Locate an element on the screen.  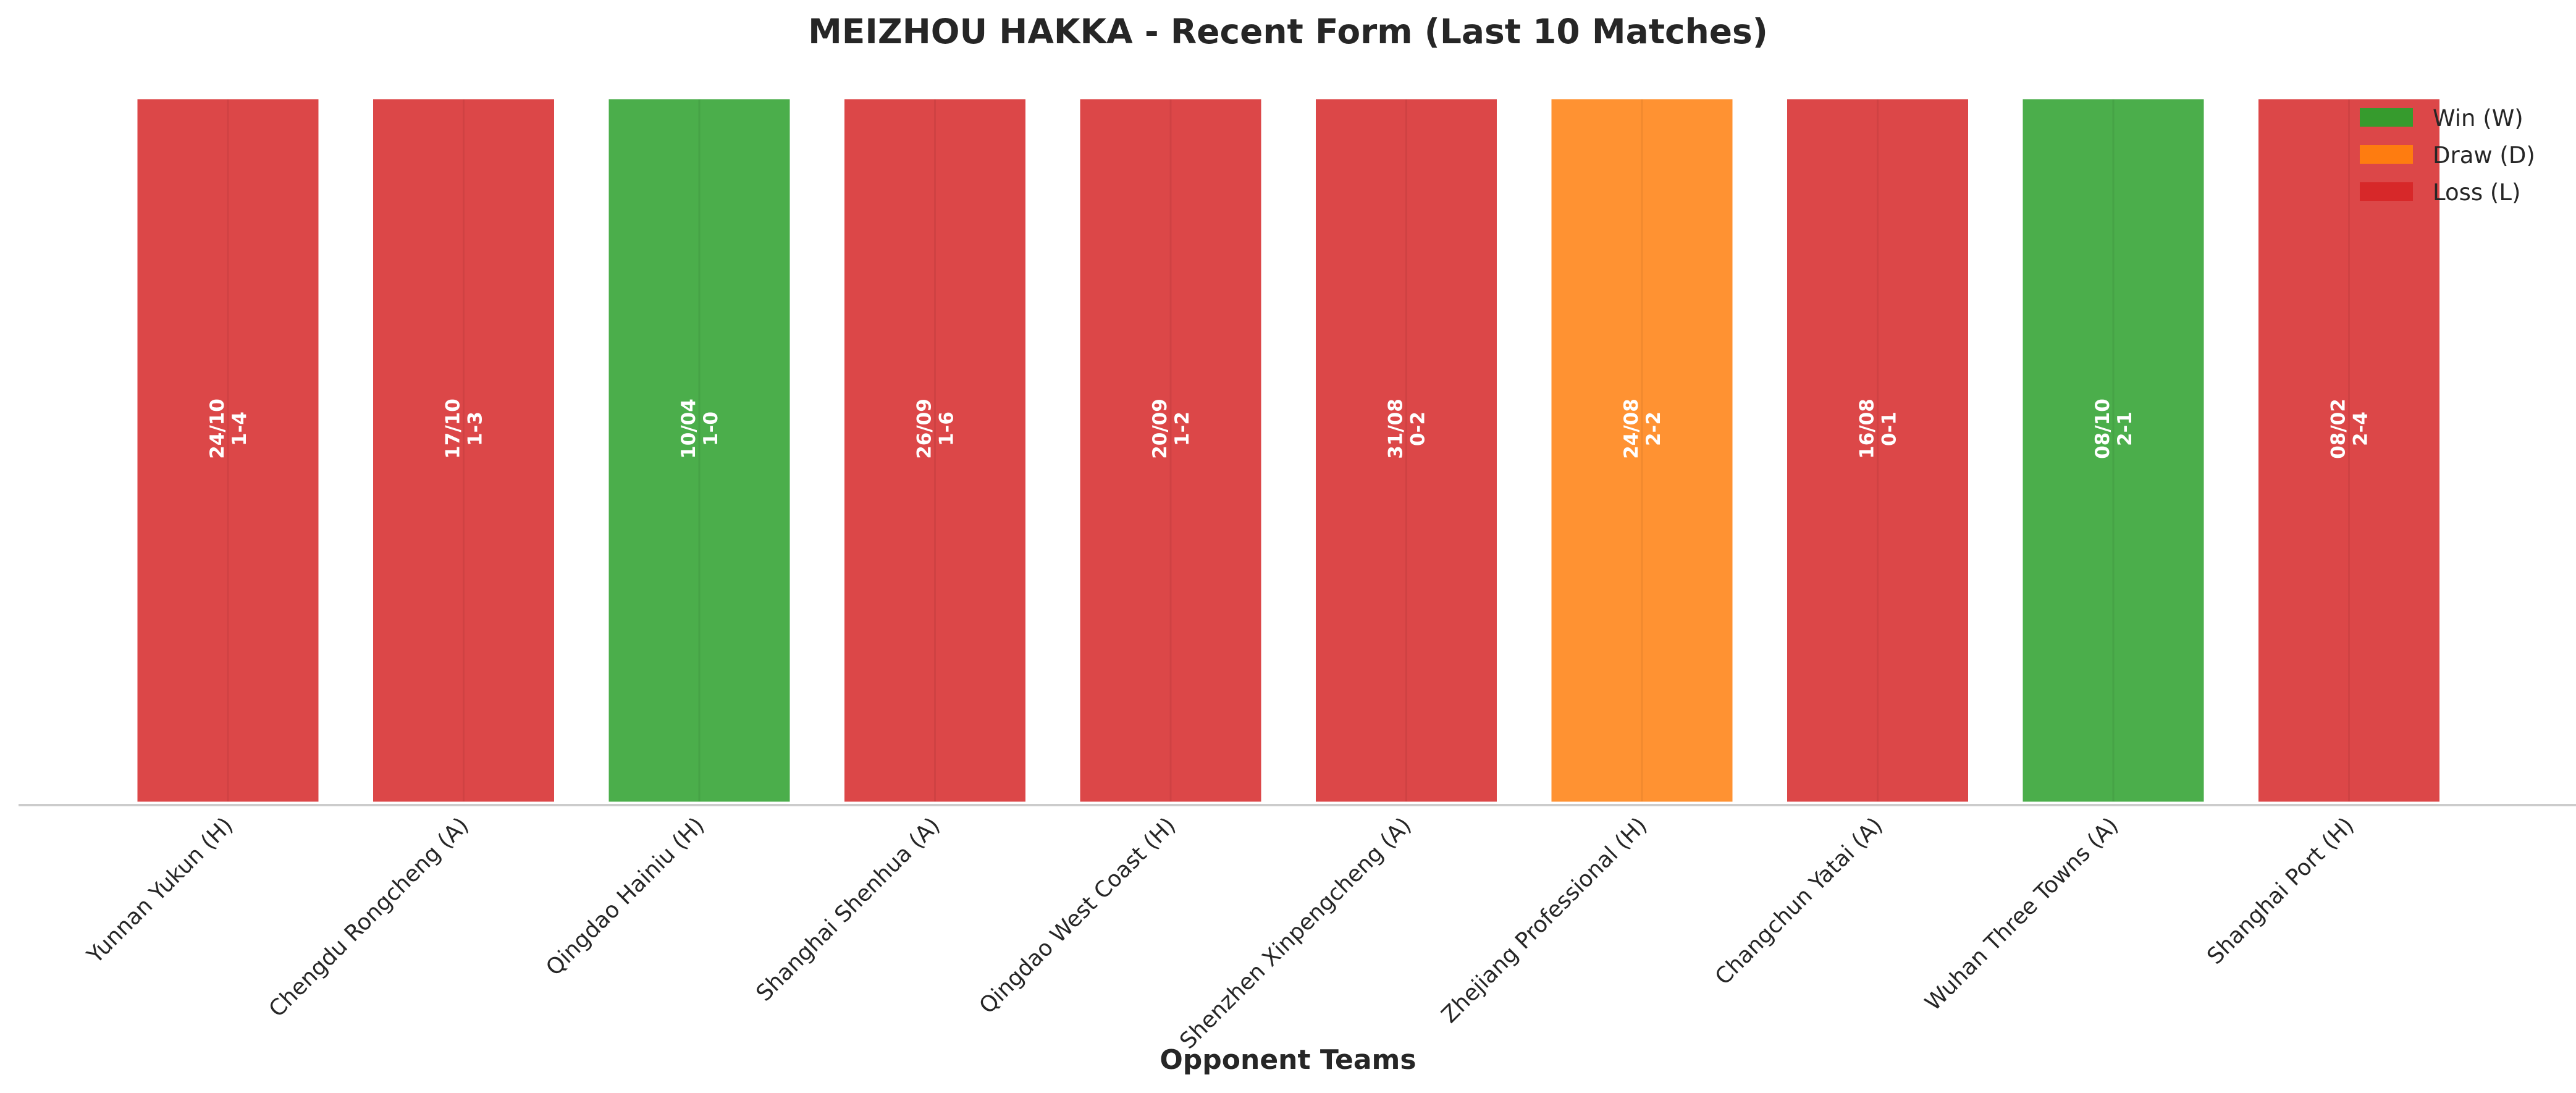
x-tick-label: Qingdao West Coast (H) is located at coordinates (1078, 916).